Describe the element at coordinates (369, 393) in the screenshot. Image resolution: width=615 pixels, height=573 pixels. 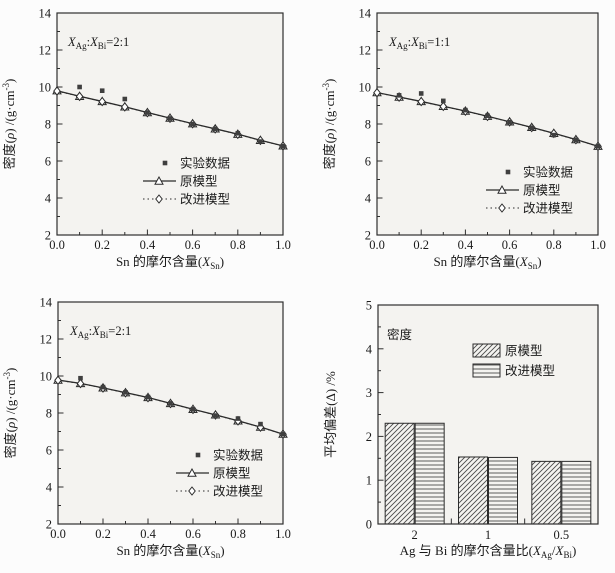
I see `y-tick-label: 3` at that location.